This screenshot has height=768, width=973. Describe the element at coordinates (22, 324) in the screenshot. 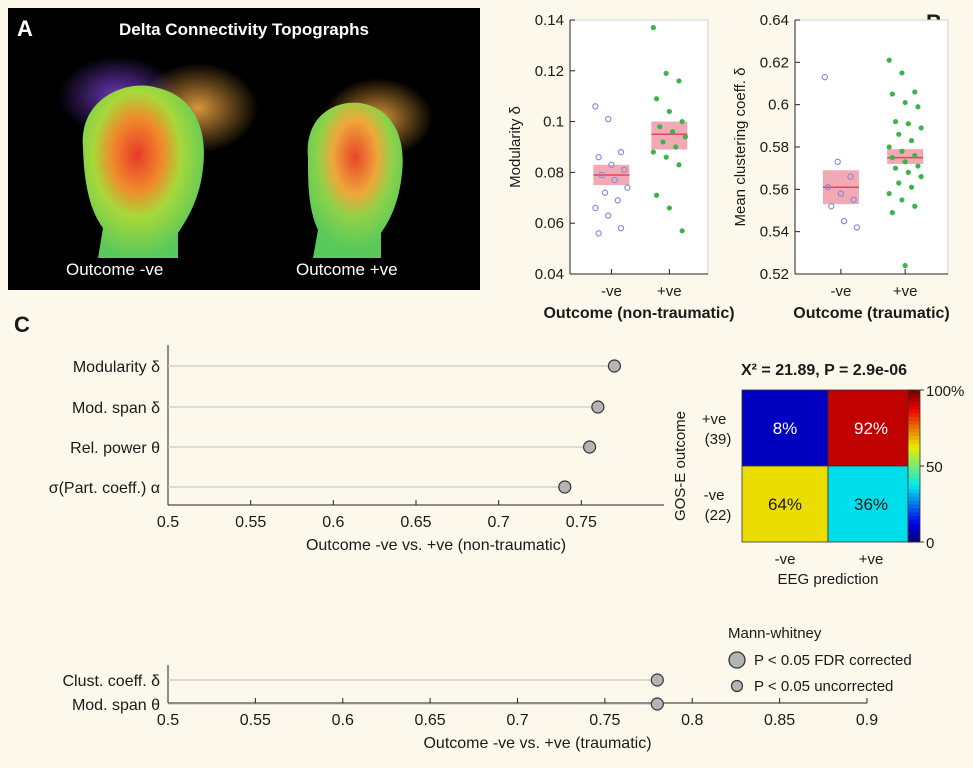

I see `panel-label-c: C` at that location.